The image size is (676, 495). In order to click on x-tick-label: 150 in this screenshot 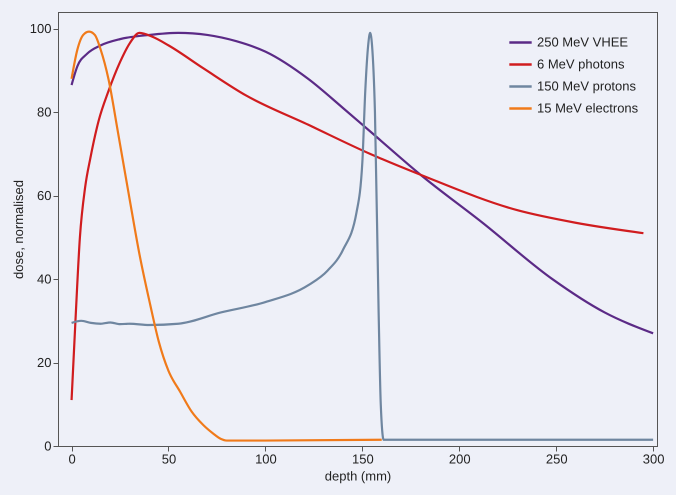, I will do `click(363, 459)`.